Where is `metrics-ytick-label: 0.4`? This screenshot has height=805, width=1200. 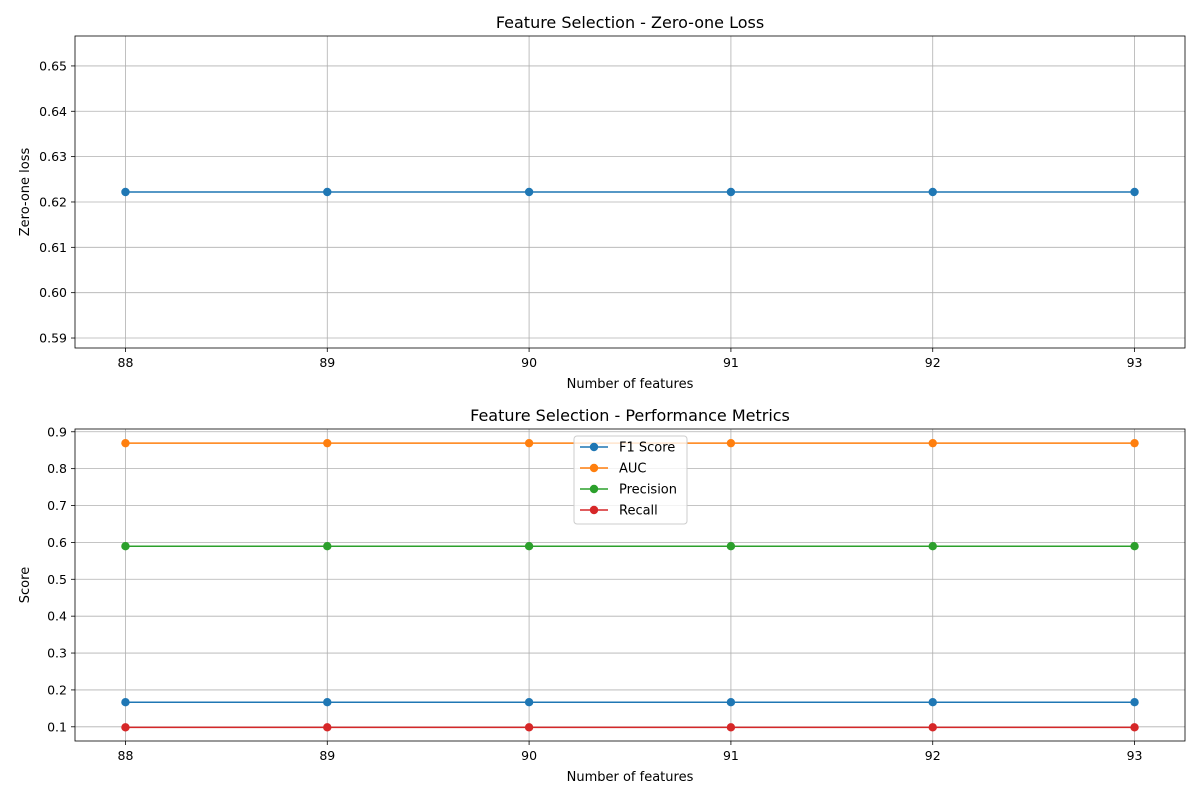 metrics-ytick-label: 0.4 is located at coordinates (57, 616).